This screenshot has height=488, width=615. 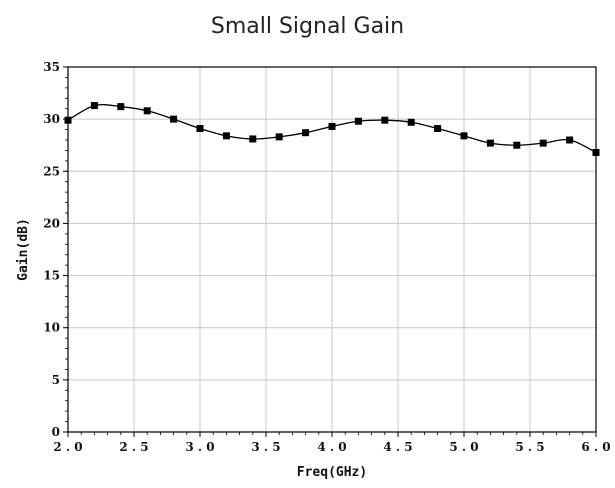 What do you see at coordinates (51, 328) in the screenshot?
I see `y-tick-label: 10` at bounding box center [51, 328].